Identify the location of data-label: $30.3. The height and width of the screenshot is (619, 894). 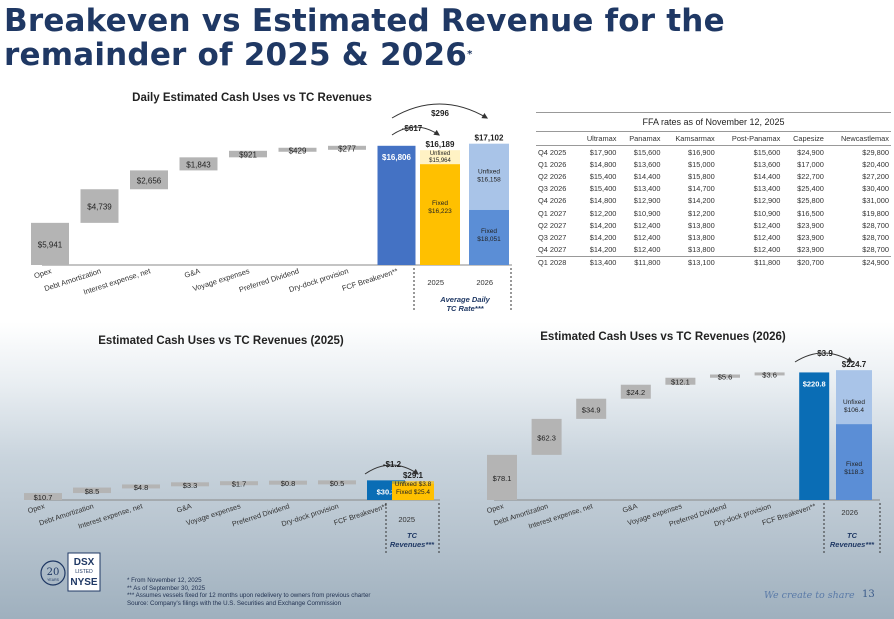
(386, 491).